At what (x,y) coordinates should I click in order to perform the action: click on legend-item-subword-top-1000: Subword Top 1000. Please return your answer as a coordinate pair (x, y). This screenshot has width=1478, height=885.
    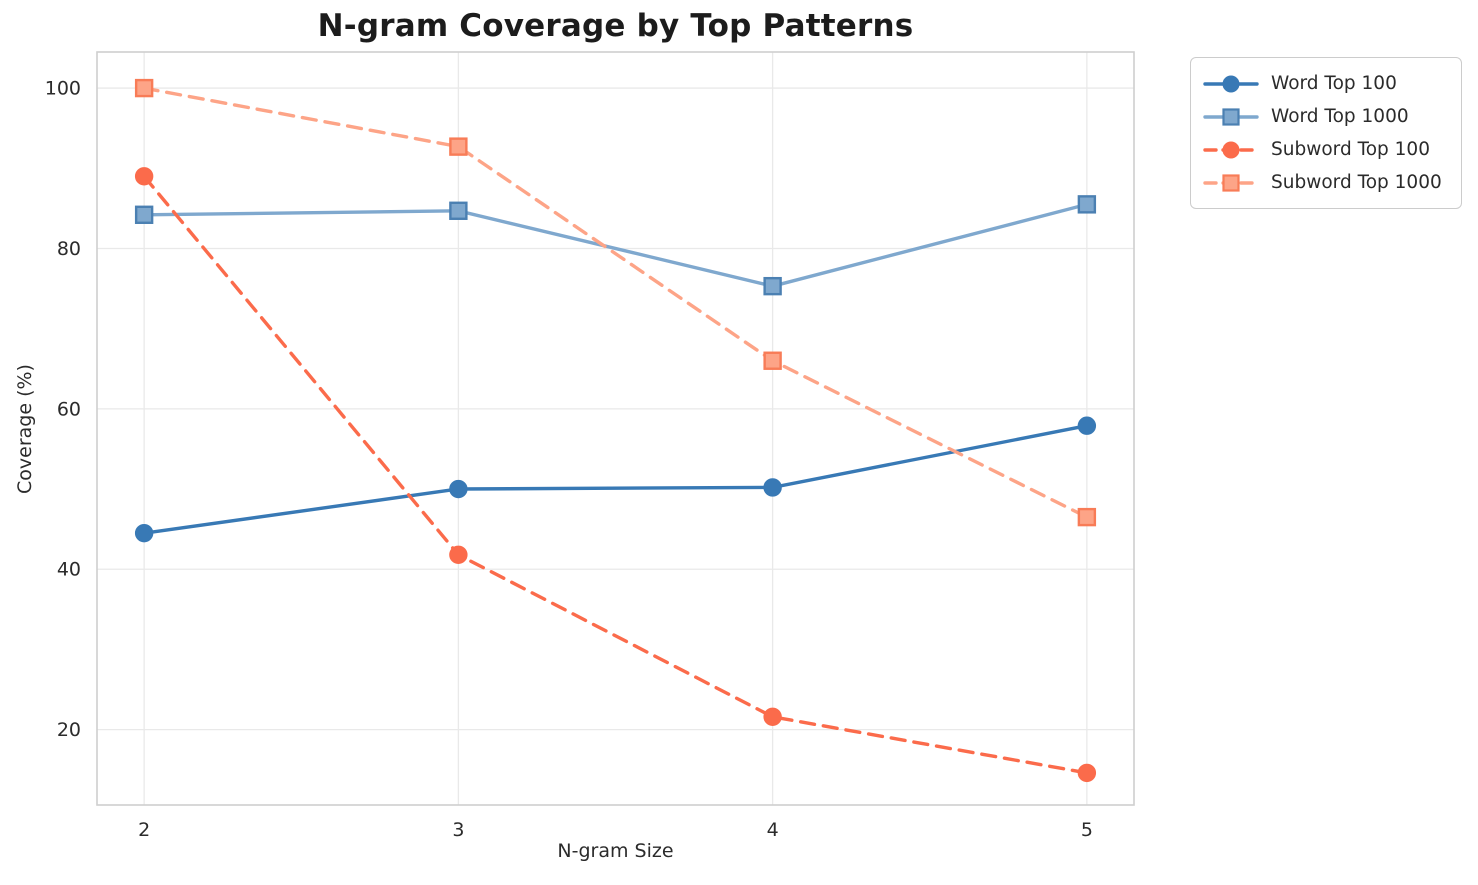
    Looking at the image, I should click on (1326, 182).